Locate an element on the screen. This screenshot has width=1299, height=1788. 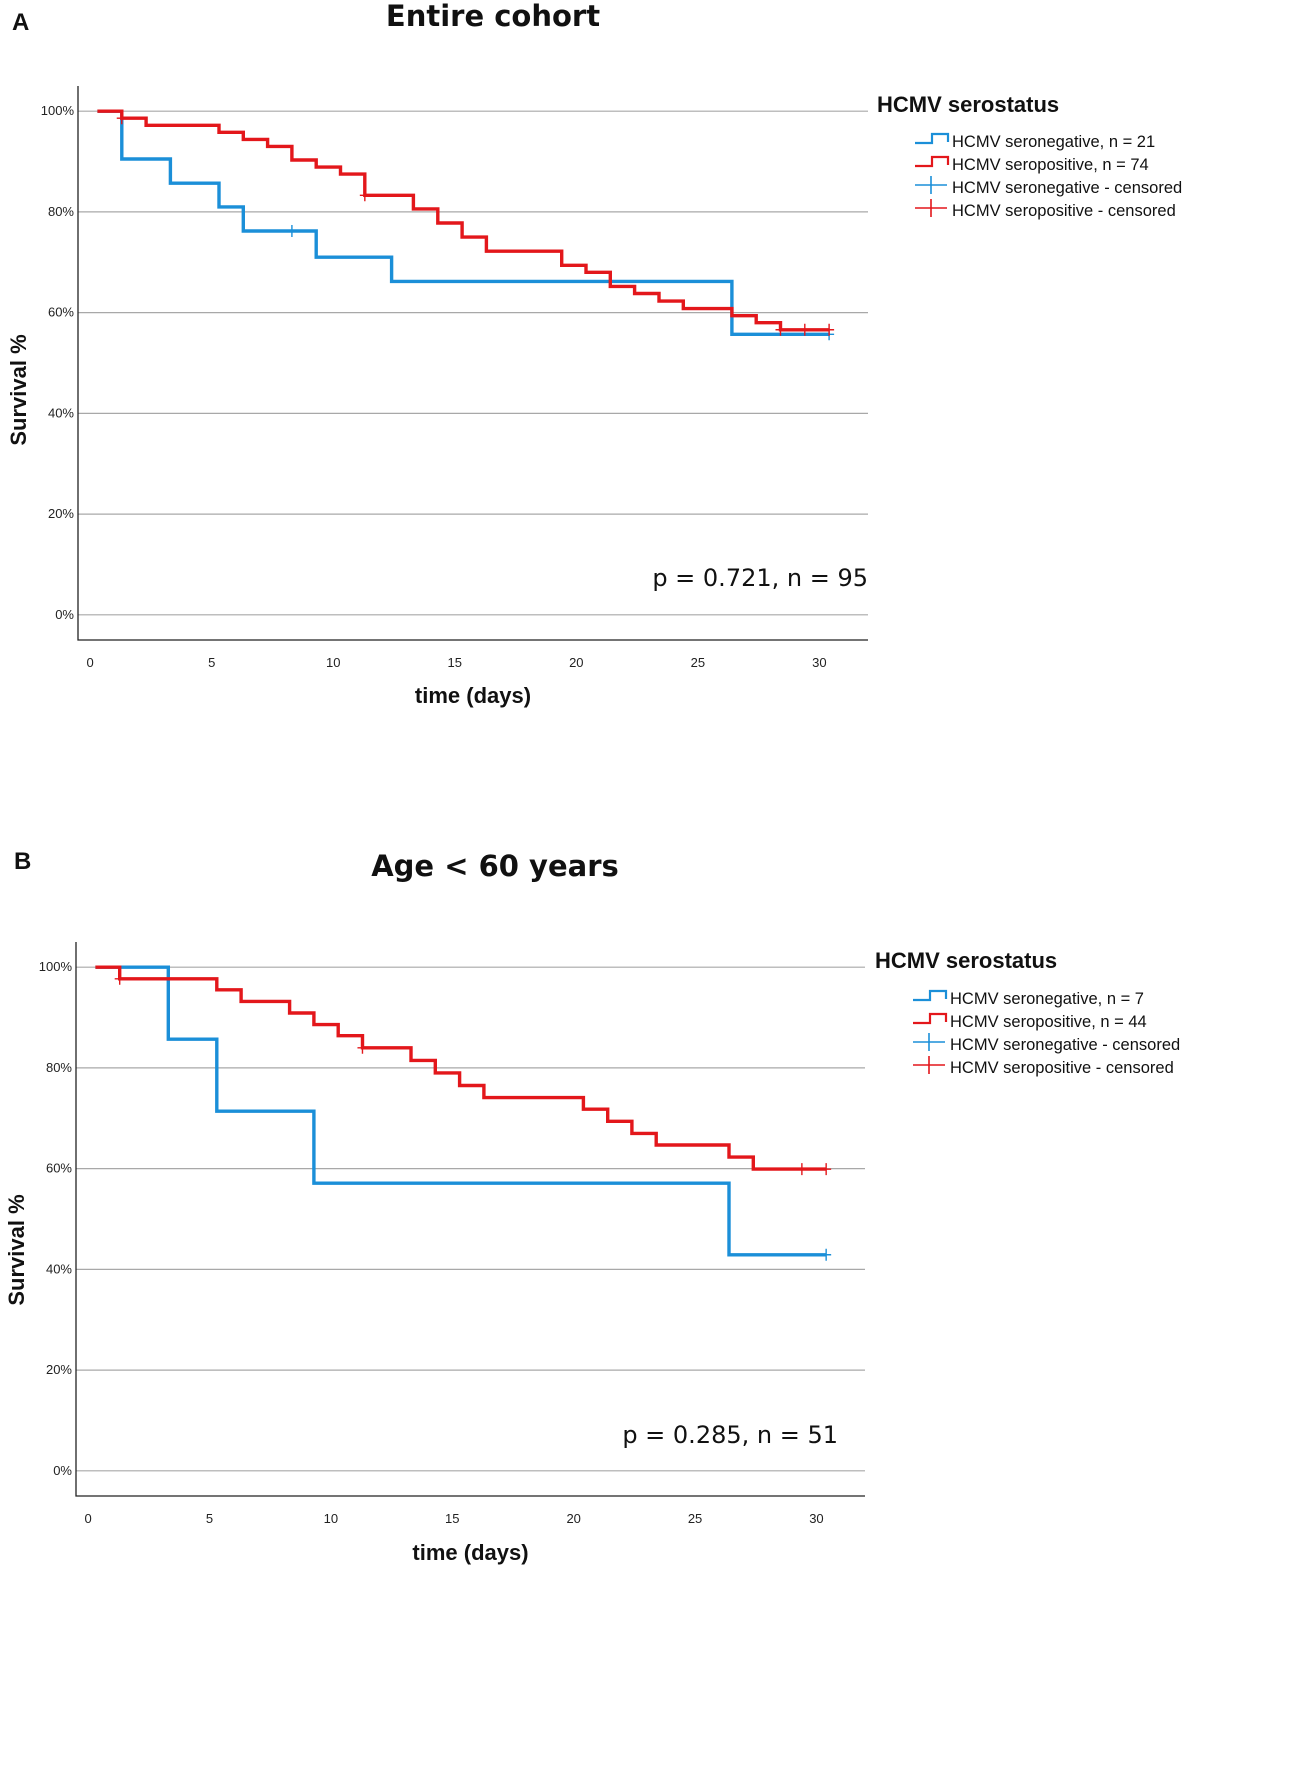
legend-label: HCMV seropositive, n = 44 is located at coordinates (1048, 1022).